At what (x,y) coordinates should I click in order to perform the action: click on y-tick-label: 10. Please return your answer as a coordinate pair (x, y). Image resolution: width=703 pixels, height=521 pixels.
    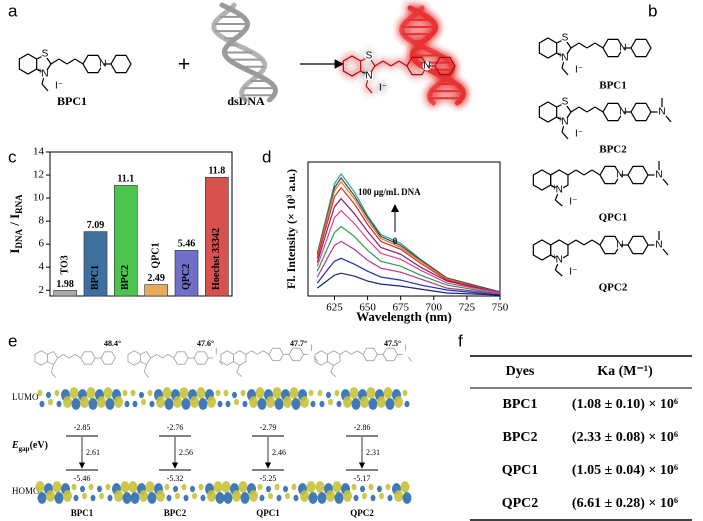
    Looking at the image, I should click on (39, 198).